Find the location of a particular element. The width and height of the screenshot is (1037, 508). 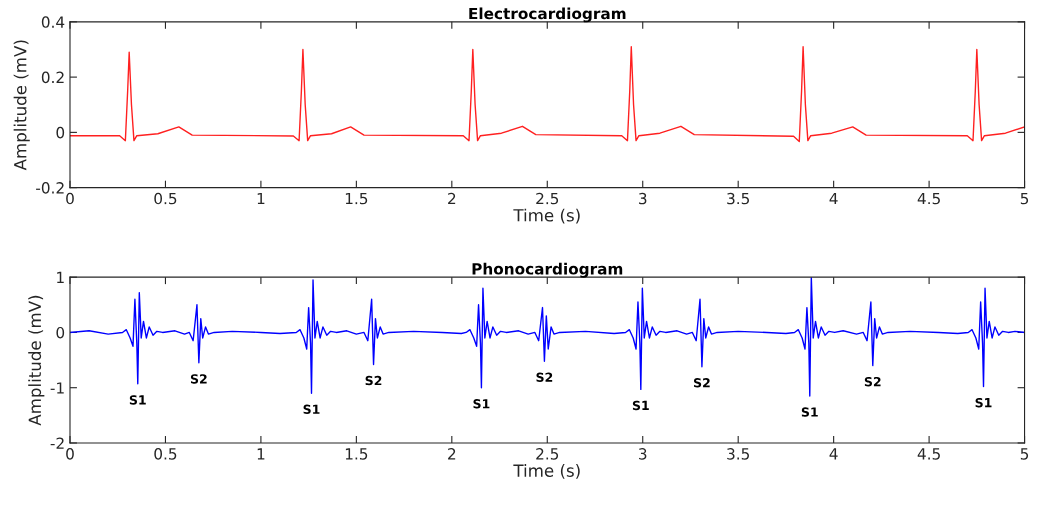

y-tick-label: -0.2 is located at coordinates (50, 188).